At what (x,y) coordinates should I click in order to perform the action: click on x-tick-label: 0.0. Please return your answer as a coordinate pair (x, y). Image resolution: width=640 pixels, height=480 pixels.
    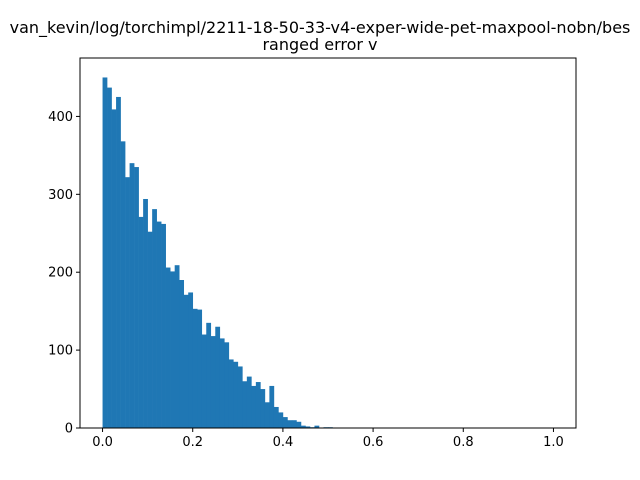
    Looking at the image, I should click on (102, 442).